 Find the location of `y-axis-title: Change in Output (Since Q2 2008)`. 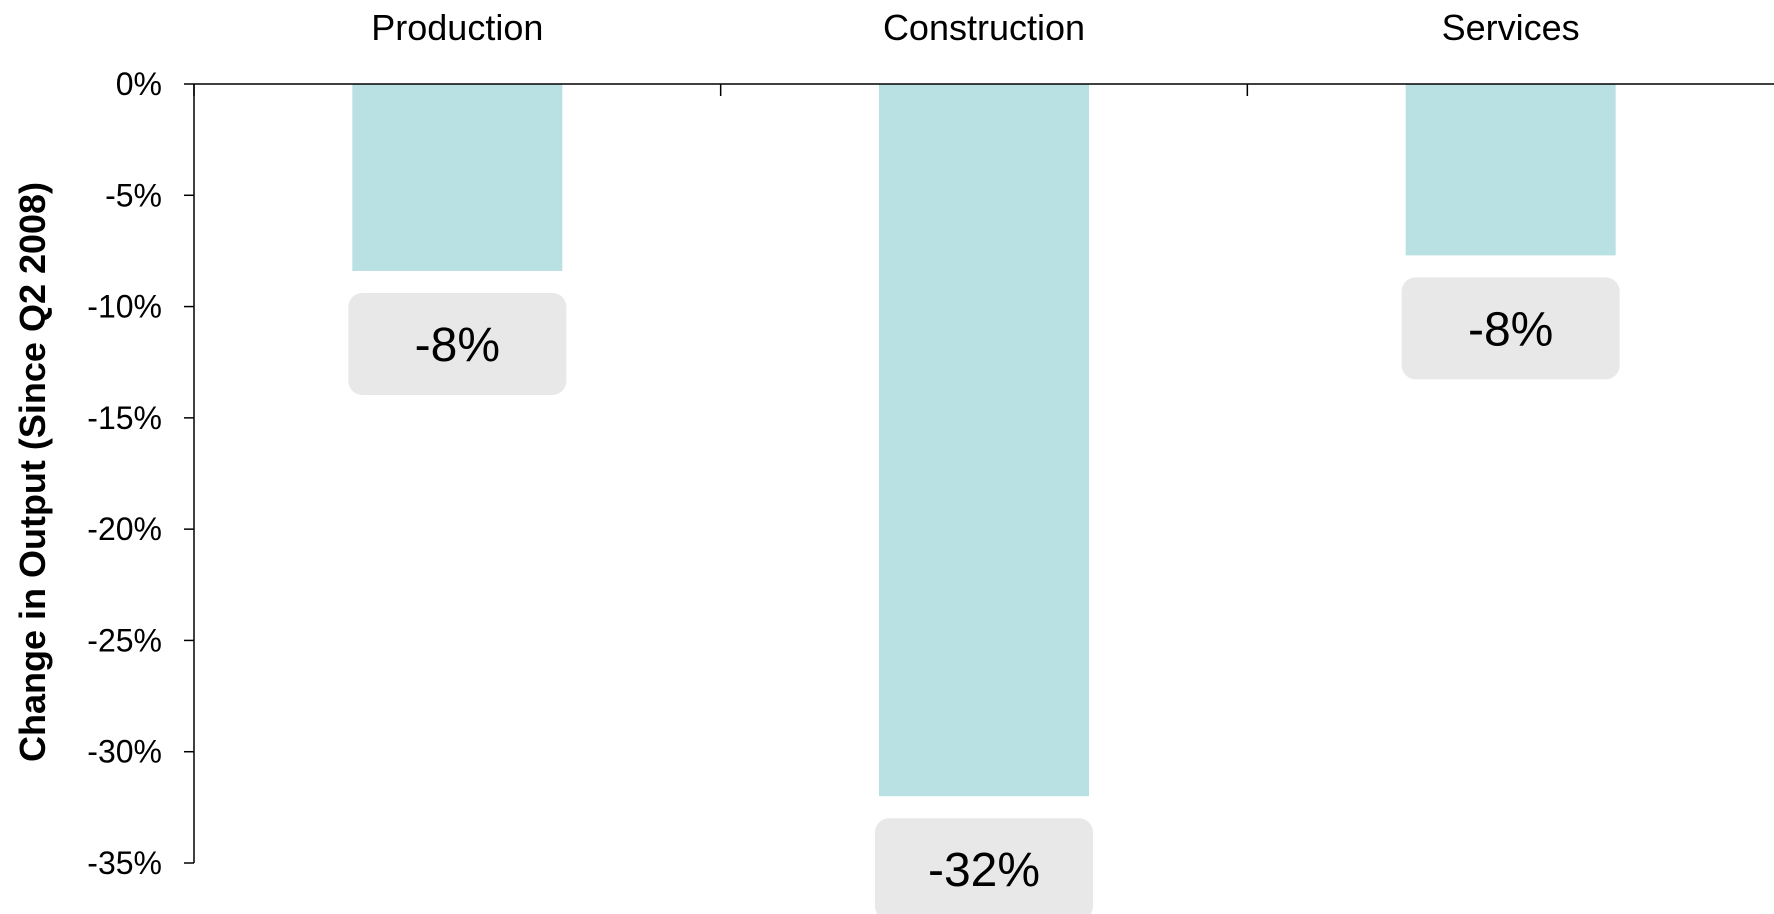

y-axis-title: Change in Output (Since Q2 2008) is located at coordinates (32, 472).